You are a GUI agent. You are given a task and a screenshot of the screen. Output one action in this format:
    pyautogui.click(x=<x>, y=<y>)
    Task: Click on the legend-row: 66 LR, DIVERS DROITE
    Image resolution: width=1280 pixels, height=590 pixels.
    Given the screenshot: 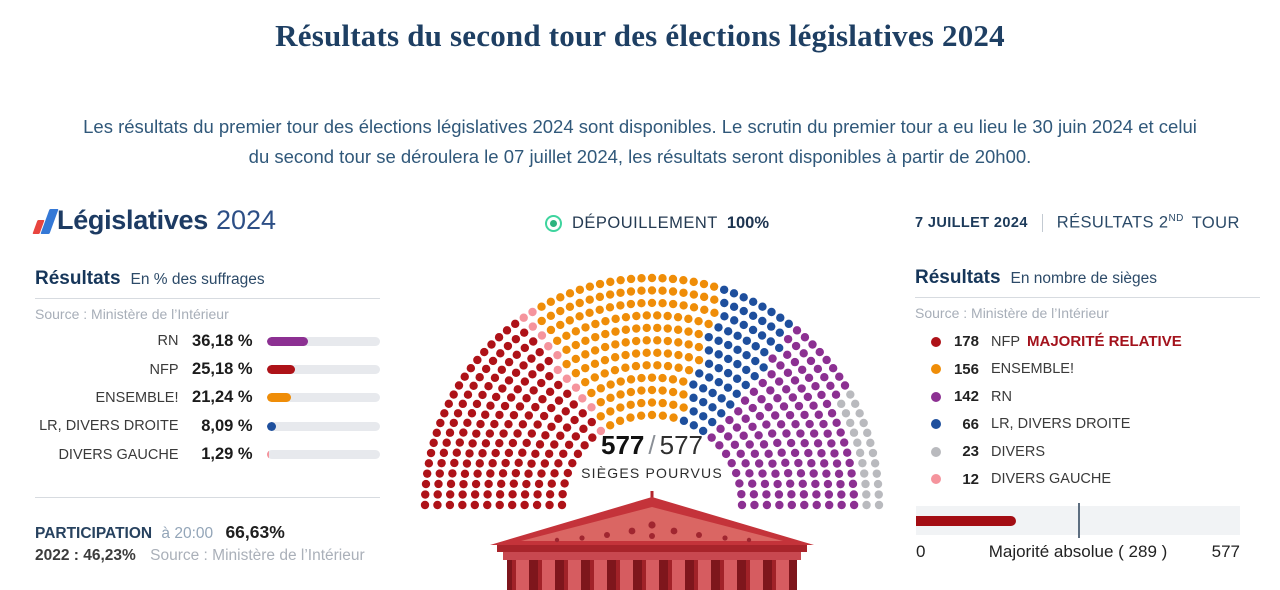 What is the action you would take?
    pyautogui.click(x=1087, y=425)
    